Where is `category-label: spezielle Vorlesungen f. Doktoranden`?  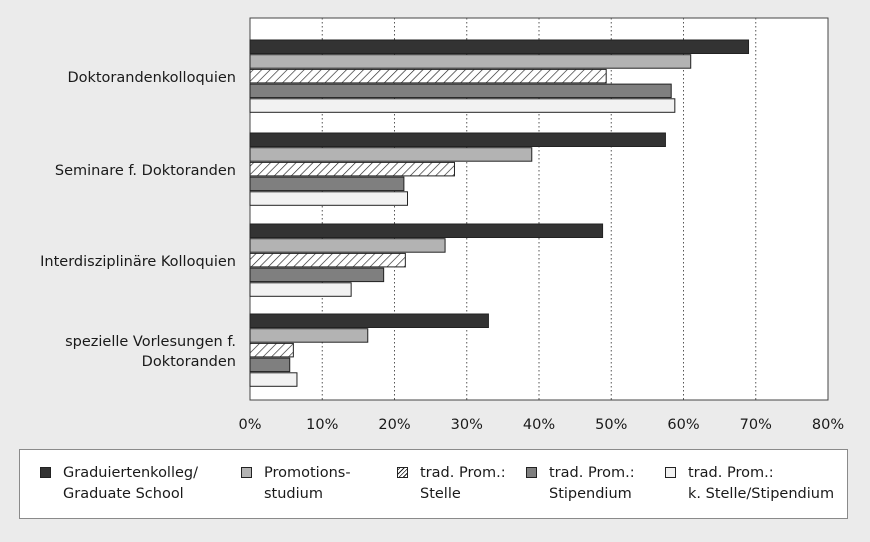
category-label: spezielle Vorlesungen f. Doktoranden is located at coordinates (150, 352).